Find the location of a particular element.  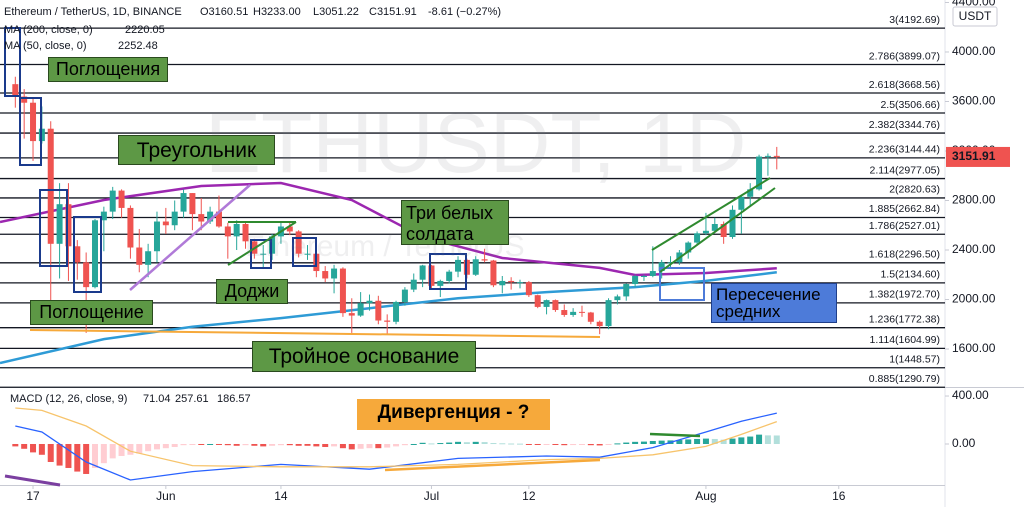

ohlc-label: O3160.51 is located at coordinates (224, 12).